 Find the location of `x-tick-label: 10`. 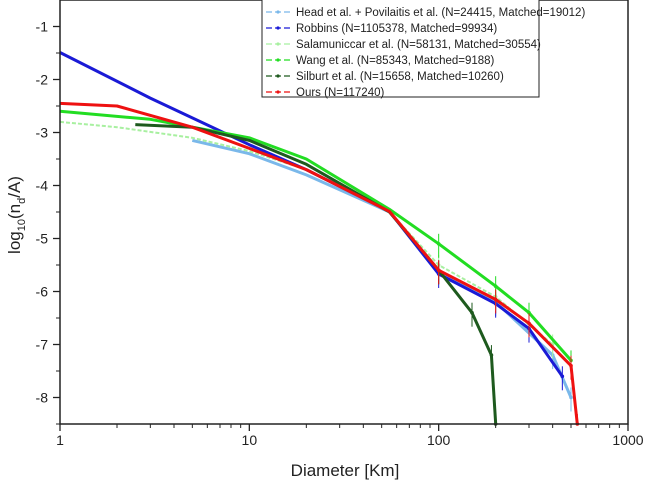

x-tick-label: 10 is located at coordinates (250, 440).